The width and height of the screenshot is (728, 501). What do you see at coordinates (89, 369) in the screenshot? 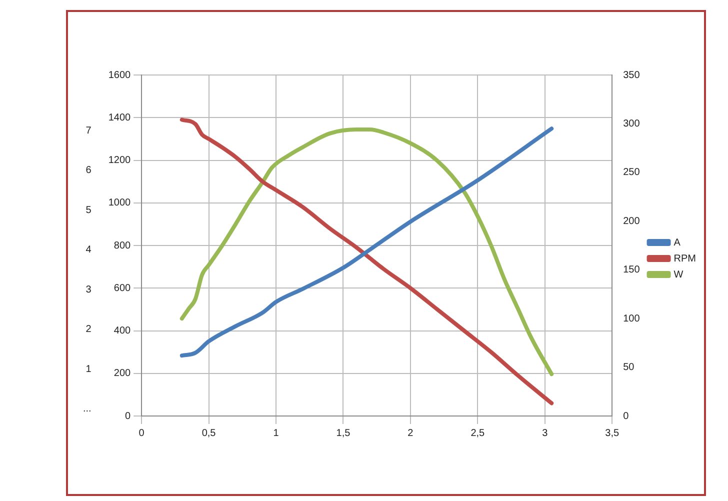
I see `y3-tick-label: 1` at bounding box center [89, 369].